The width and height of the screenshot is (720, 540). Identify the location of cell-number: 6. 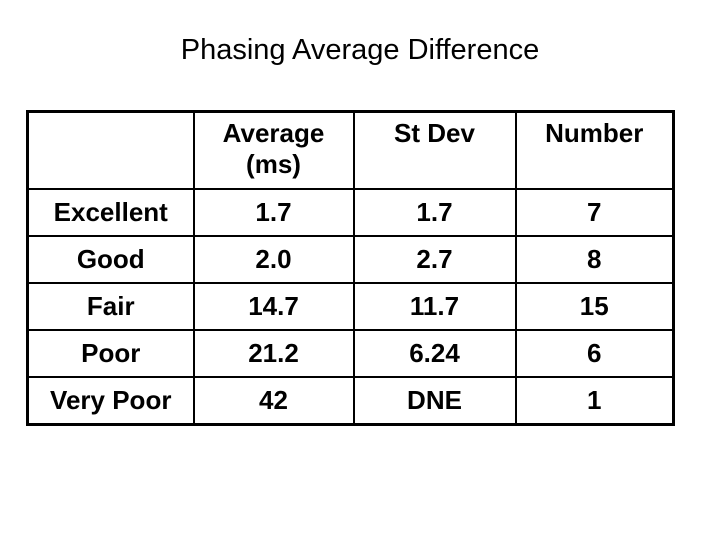
(594, 353).